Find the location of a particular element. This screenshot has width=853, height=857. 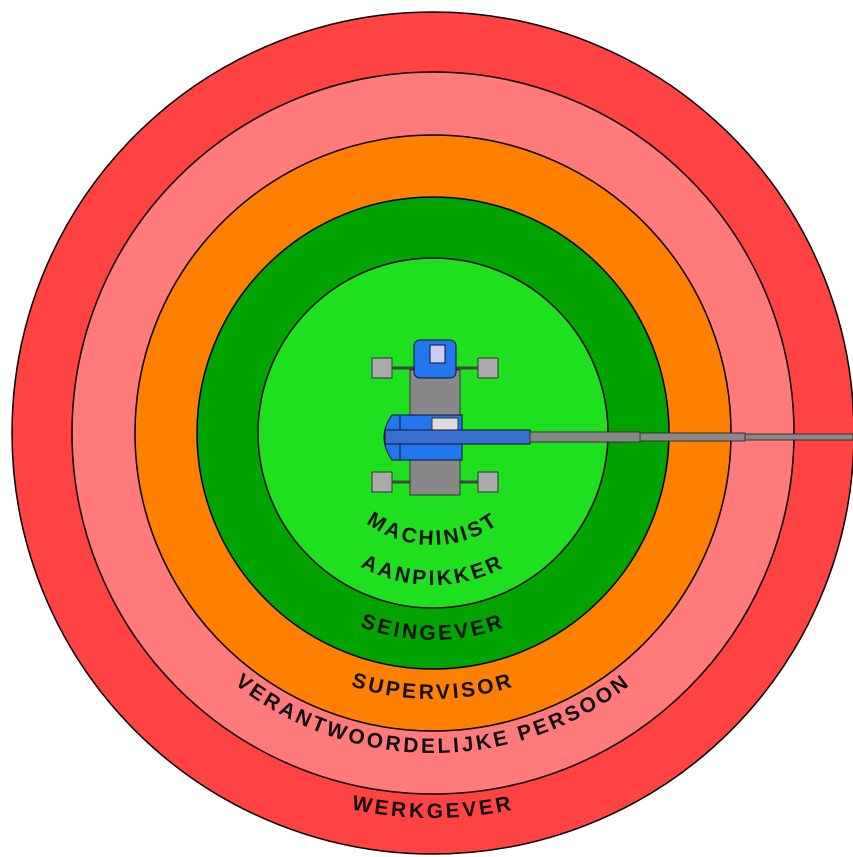

crane is located at coordinates (612, 417).